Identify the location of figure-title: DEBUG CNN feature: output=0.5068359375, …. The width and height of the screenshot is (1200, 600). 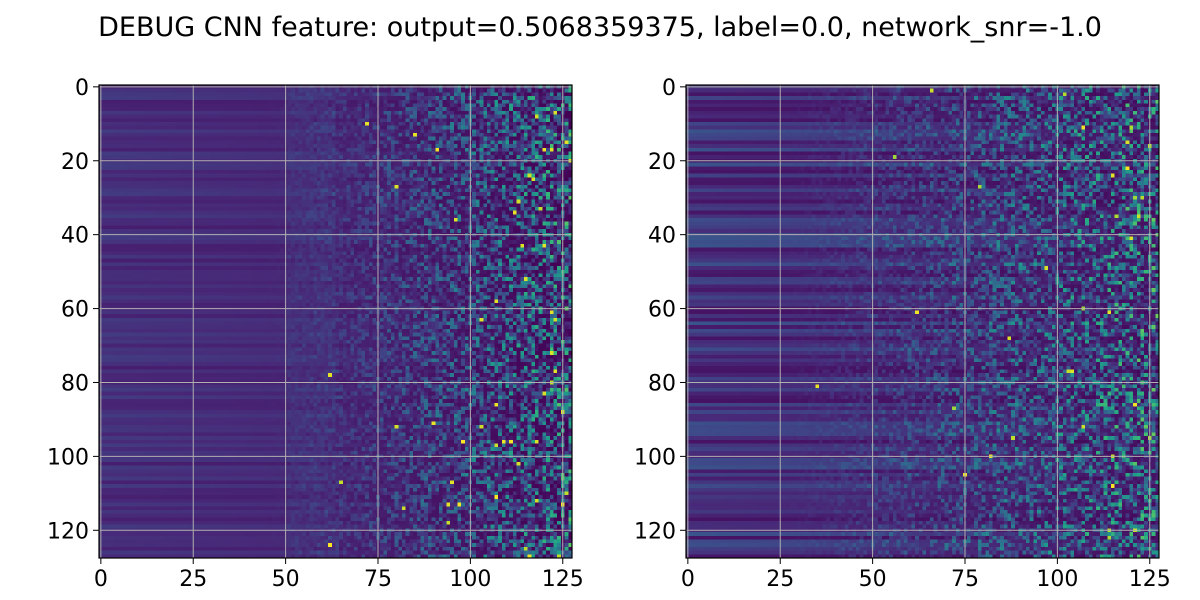
(600, 27).